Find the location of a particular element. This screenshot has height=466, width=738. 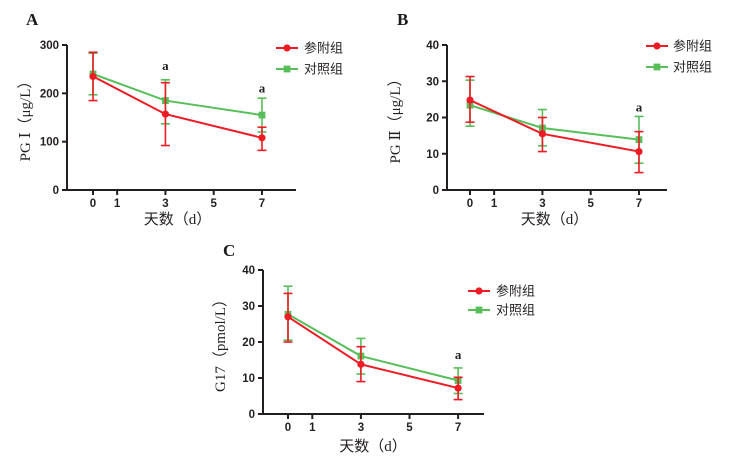

tick-labels: 0 100 200 300 0 1 3 5 7 is located at coordinates (152, 125).